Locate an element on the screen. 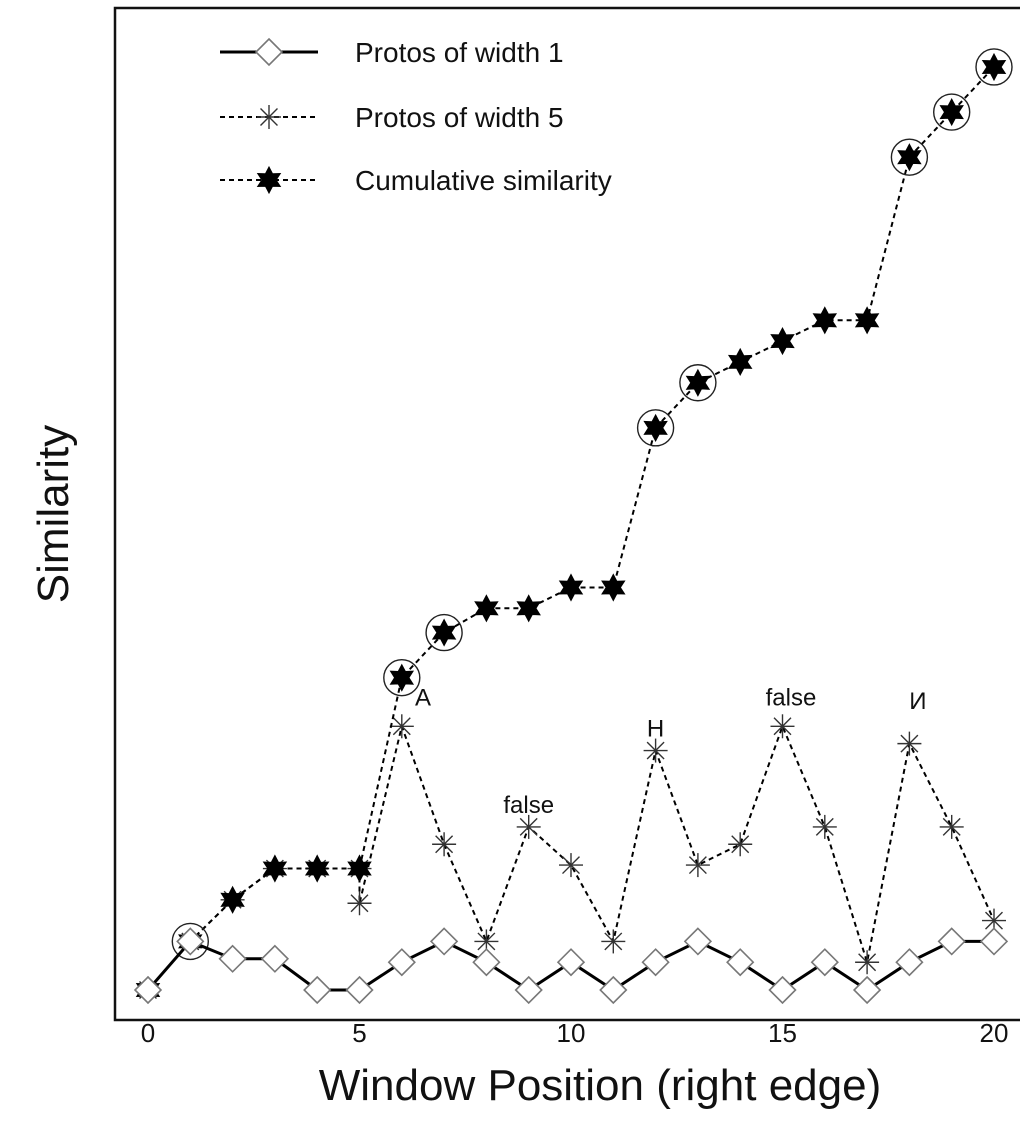 Image resolution: width=1020 pixels, height=1121 pixels. annotation-label: A is located at coordinates (423, 697).